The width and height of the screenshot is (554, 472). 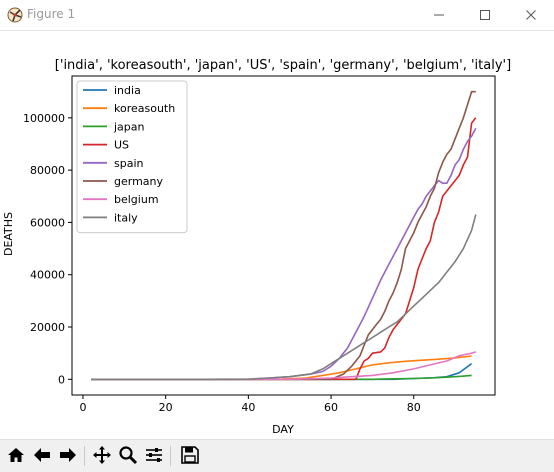 I want to click on legend-label: italy, so click(x=126, y=217).